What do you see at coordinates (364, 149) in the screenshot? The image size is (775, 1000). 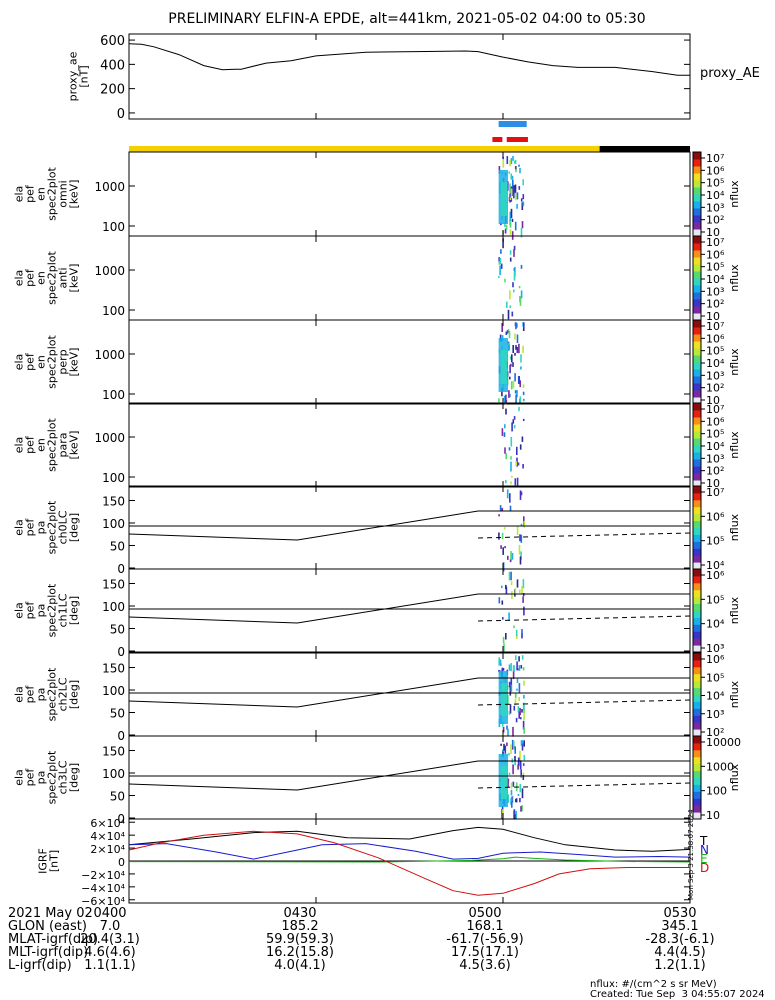 I see `day-bar` at bounding box center [364, 149].